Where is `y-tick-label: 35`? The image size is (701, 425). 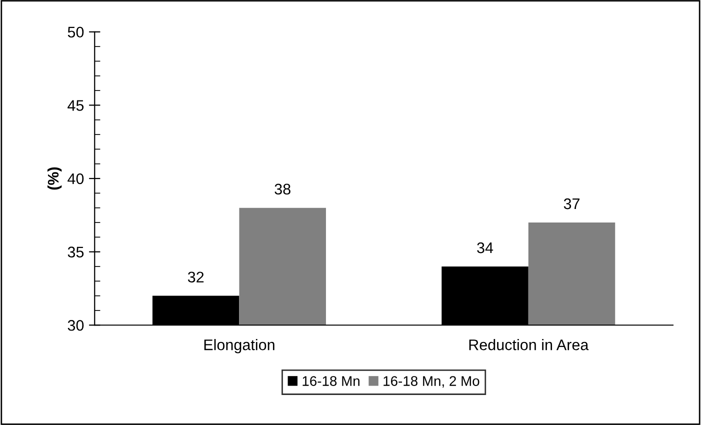 y-tick-label: 35 is located at coordinates (76, 252).